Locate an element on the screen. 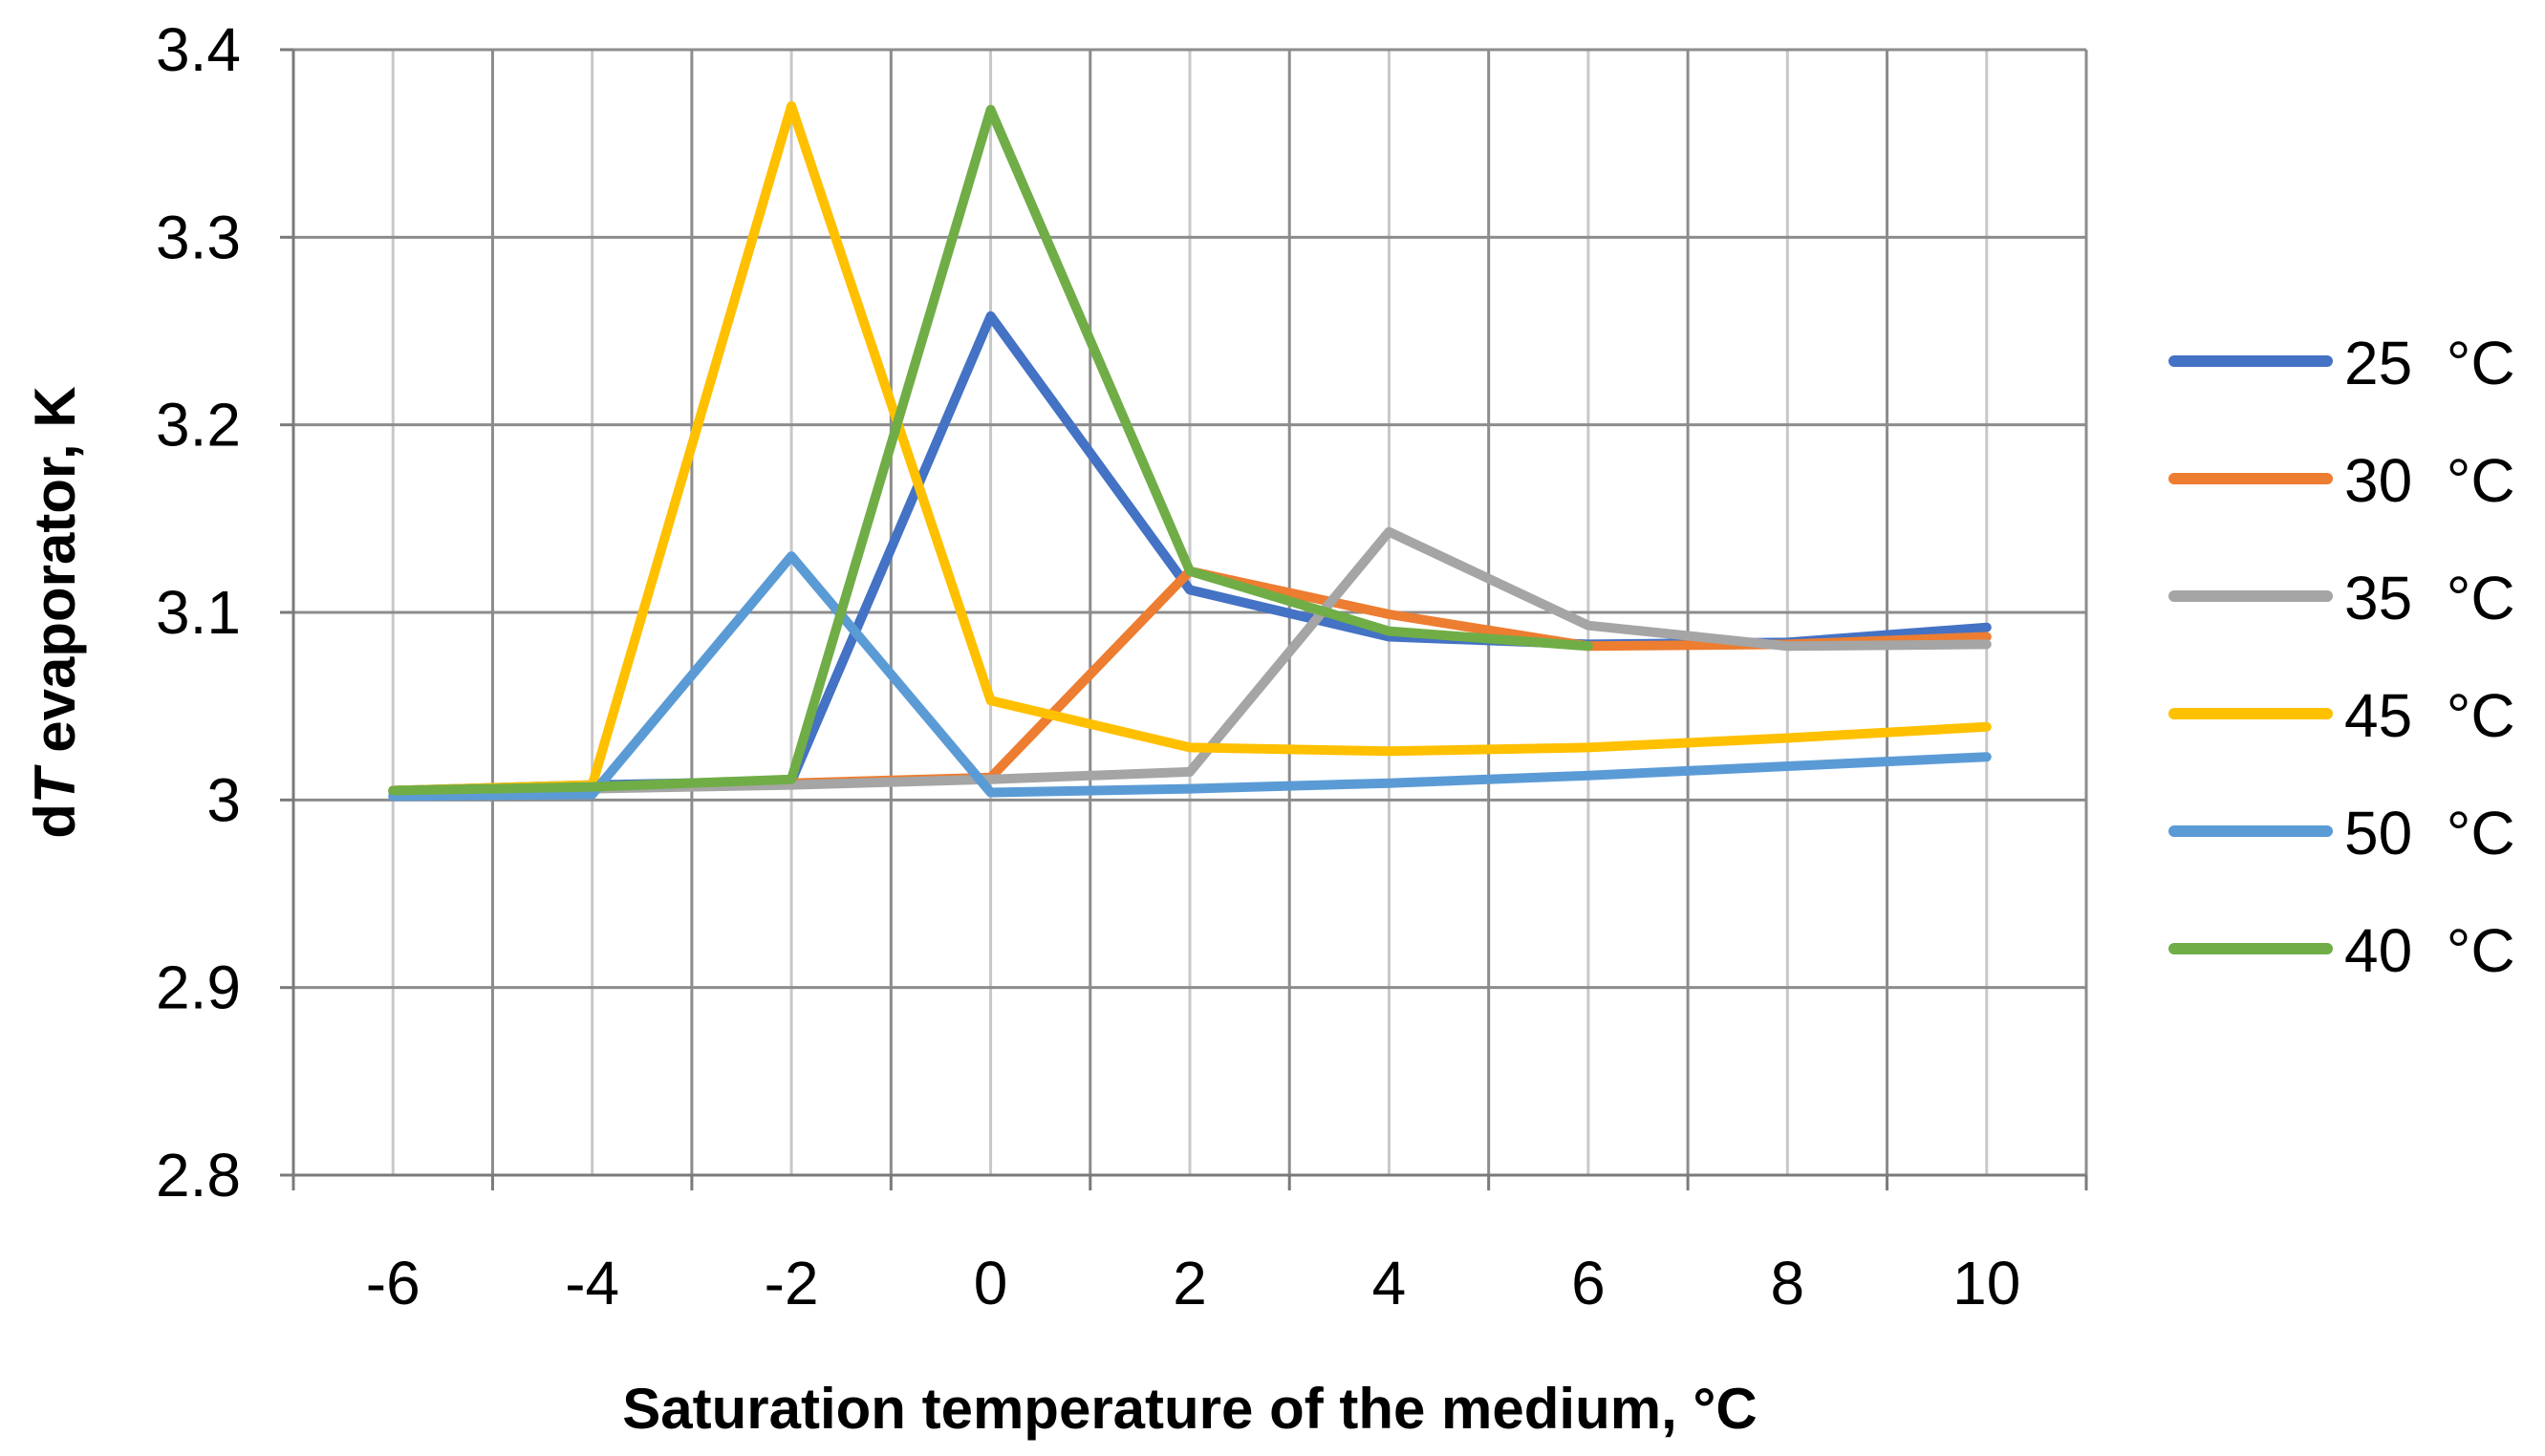 Image resolution: width=2545 pixels, height=1456 pixels. x-tick-label: 6 is located at coordinates (1588, 1283).